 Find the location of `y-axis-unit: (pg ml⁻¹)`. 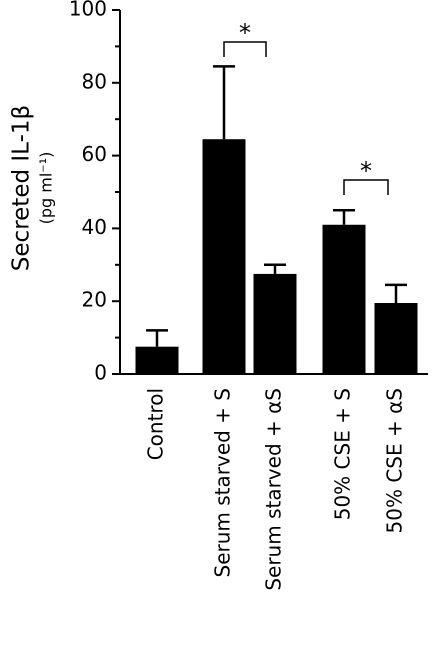

y-axis-unit: (pg ml⁻¹) is located at coordinates (46, 188).